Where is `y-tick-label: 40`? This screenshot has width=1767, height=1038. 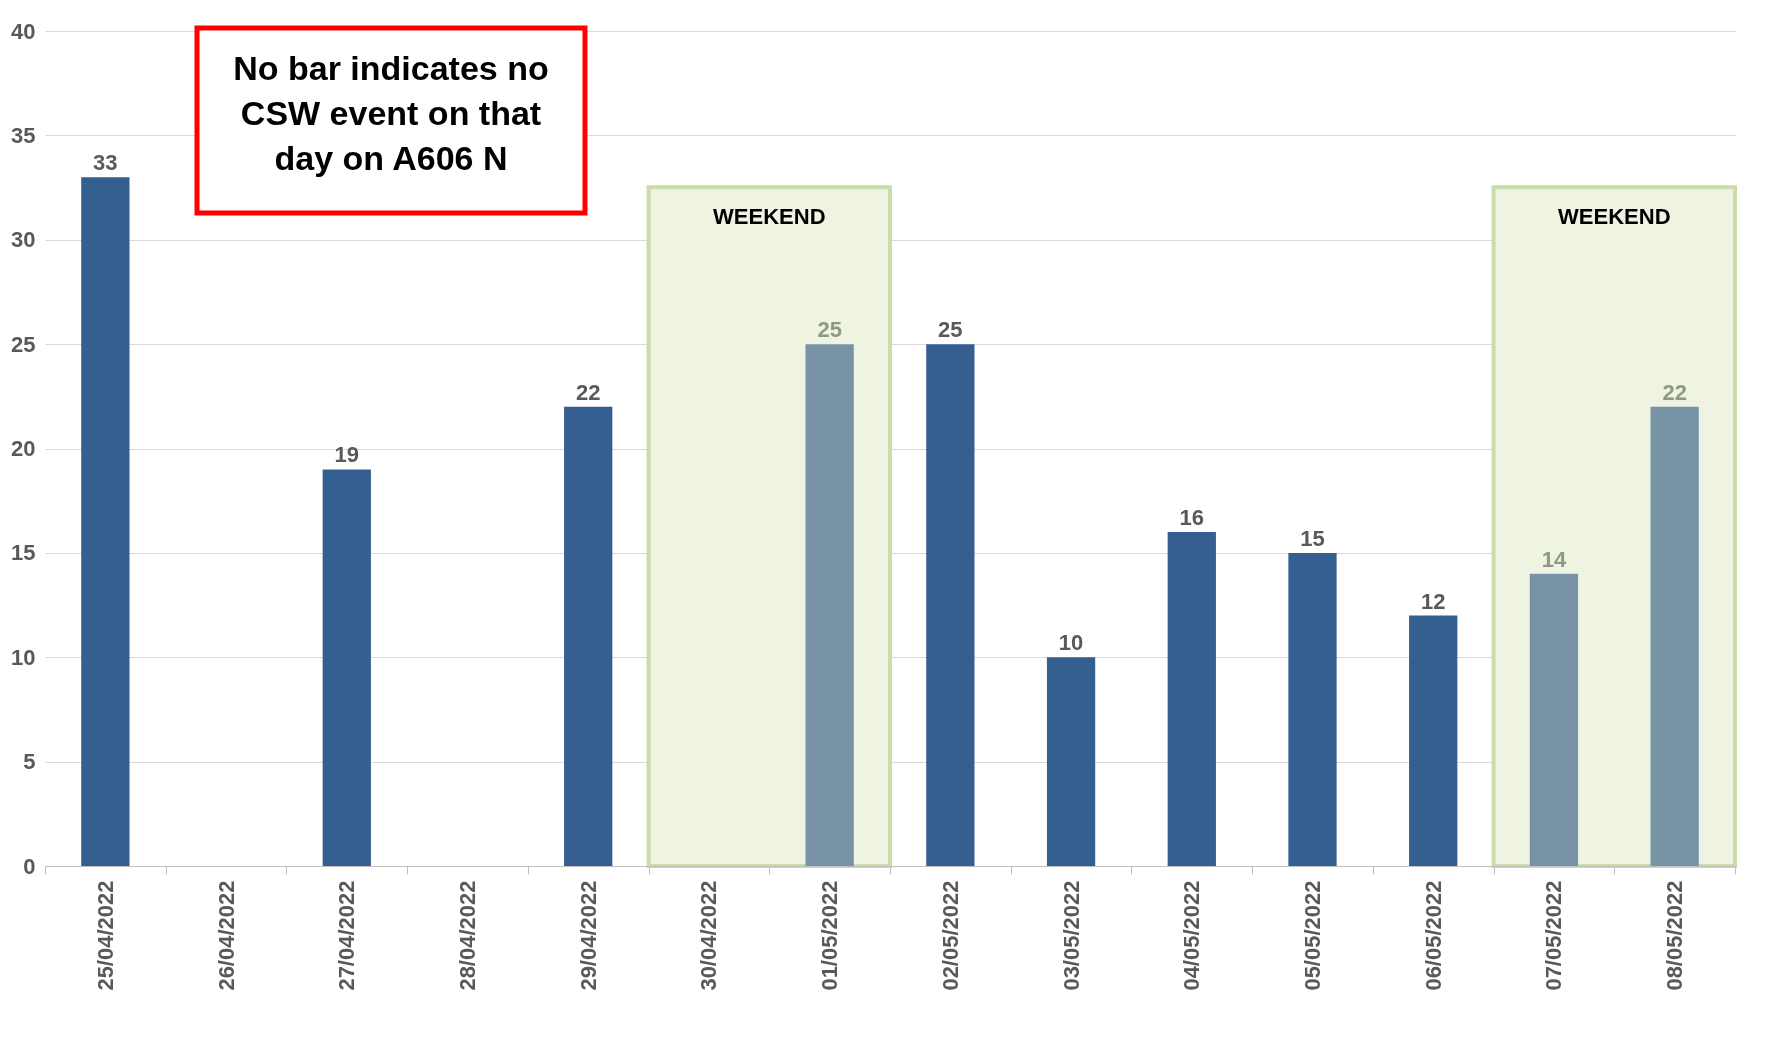
y-tick-label: 40 is located at coordinates (23, 31).